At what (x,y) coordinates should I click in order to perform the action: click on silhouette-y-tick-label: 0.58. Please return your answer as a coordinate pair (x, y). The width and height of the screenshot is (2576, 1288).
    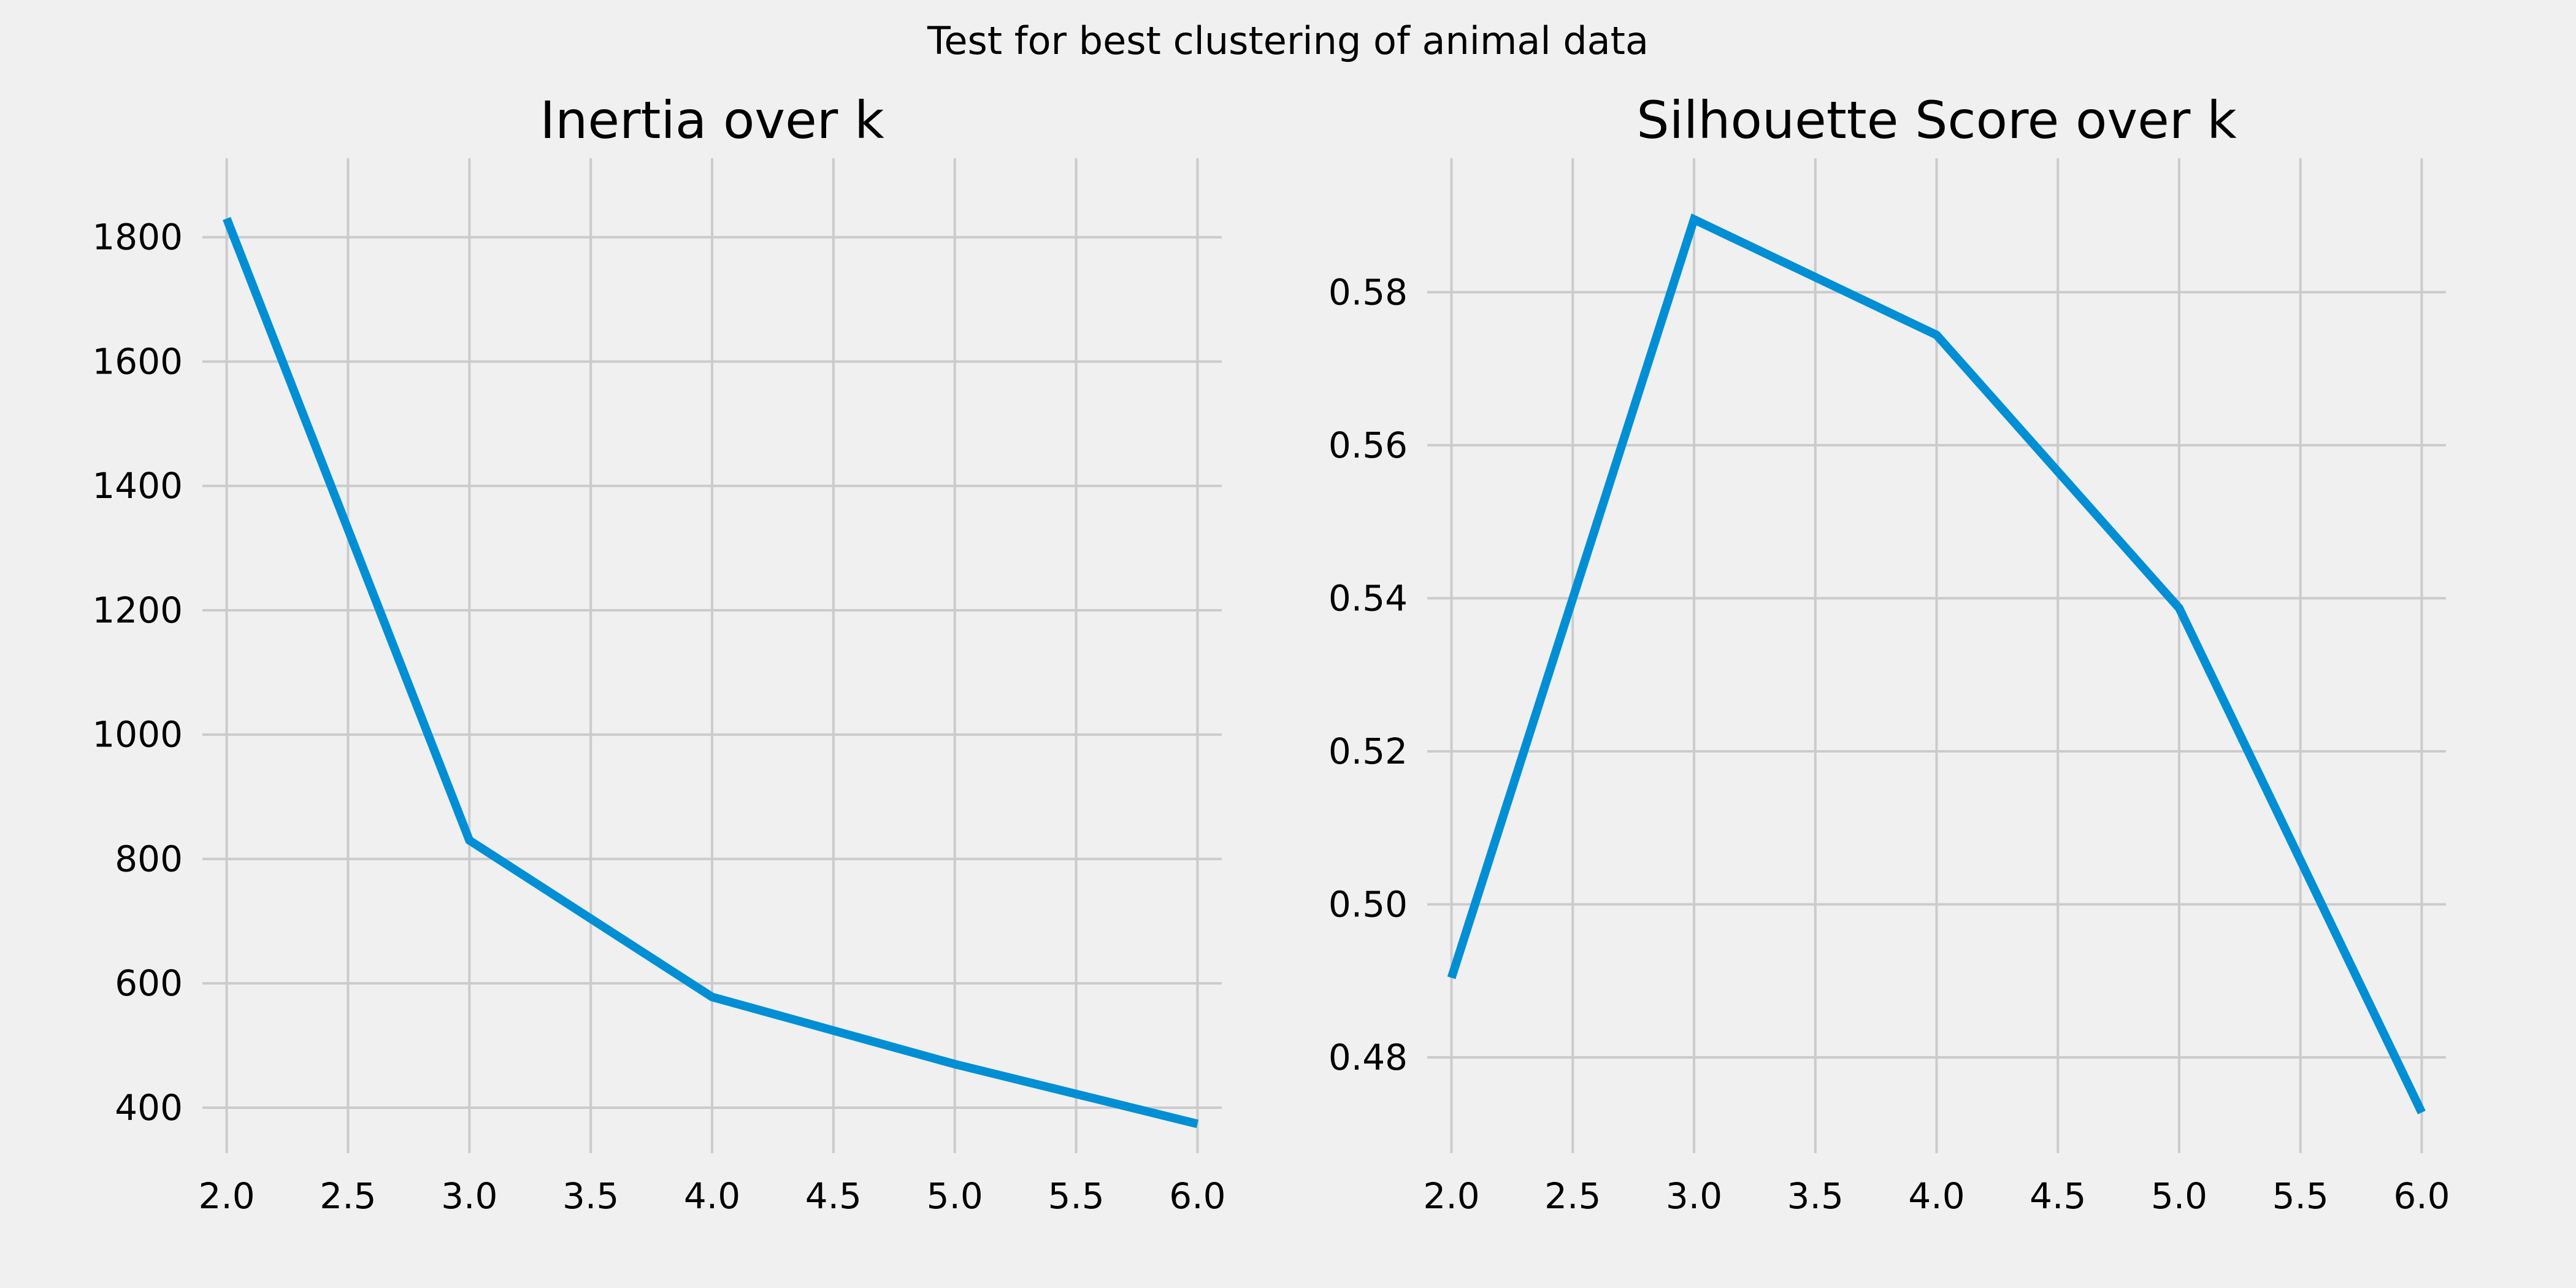
    Looking at the image, I should click on (1368, 292).